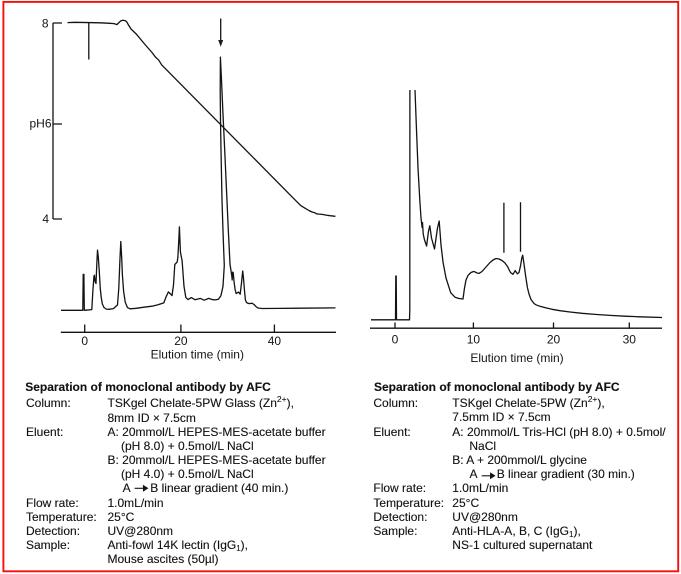  Describe the element at coordinates (275, 341) in the screenshot. I see `svg-text: 40` at that location.